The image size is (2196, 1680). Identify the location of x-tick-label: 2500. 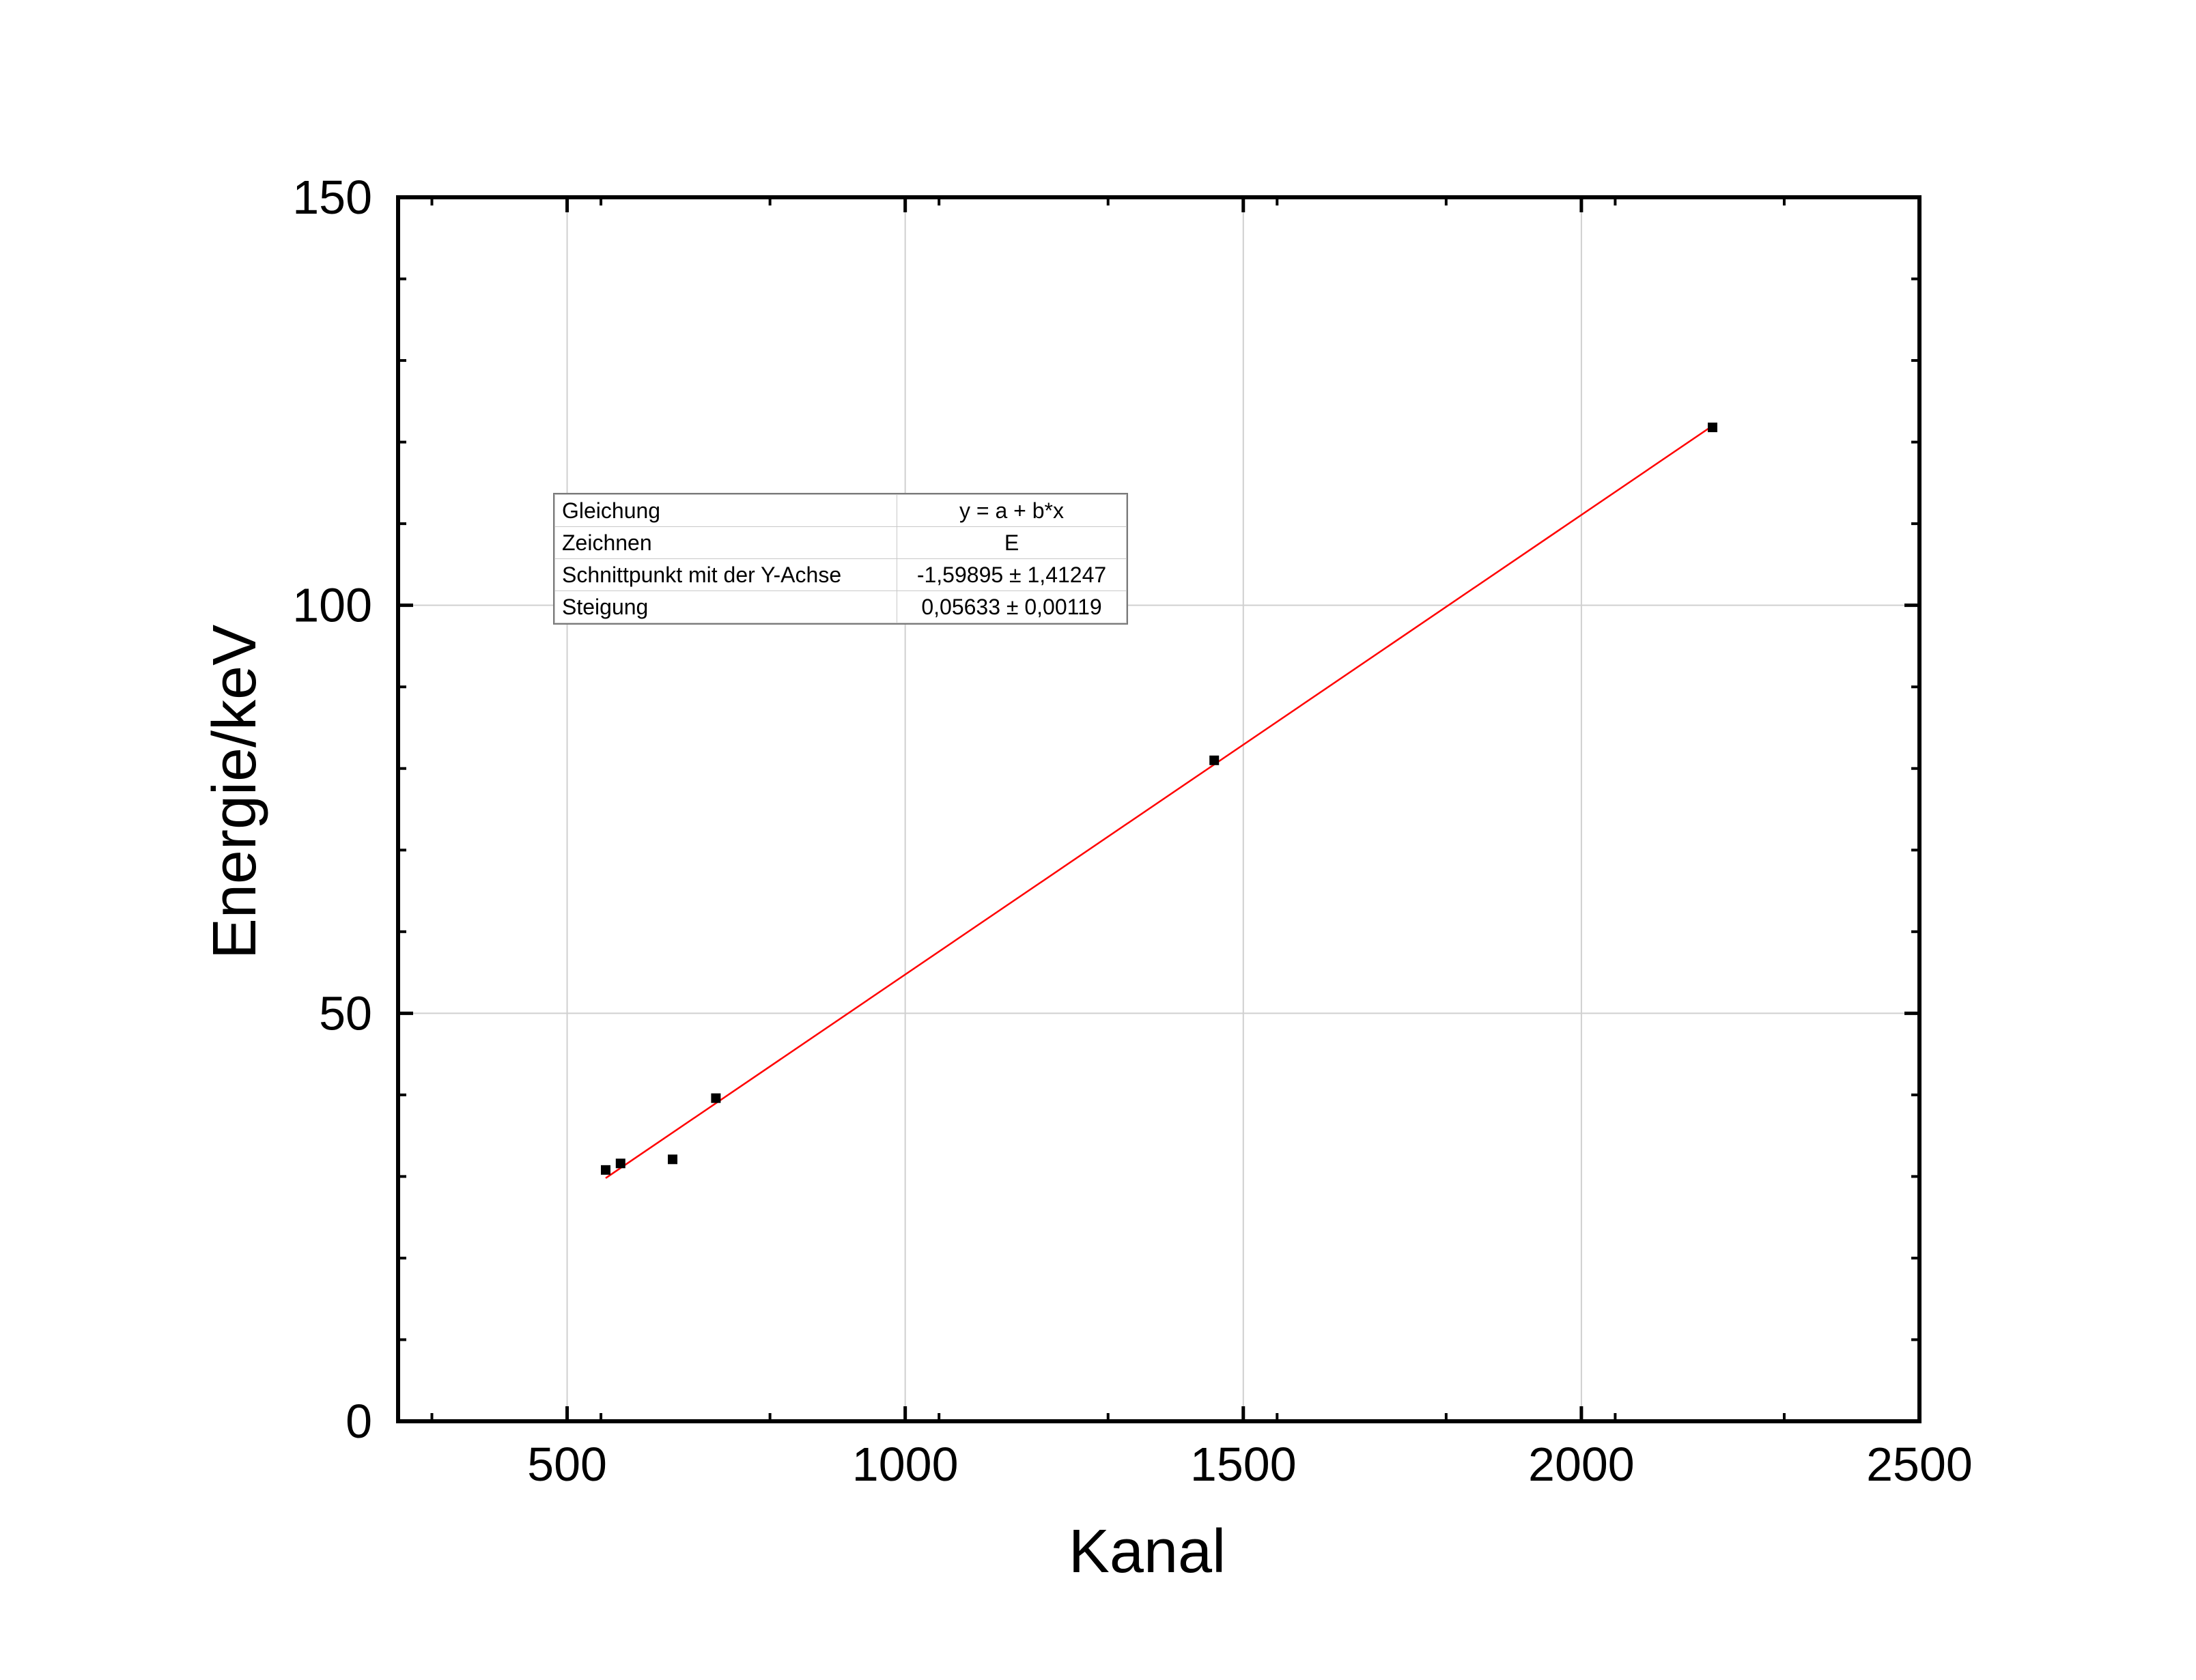
(1920, 1464).